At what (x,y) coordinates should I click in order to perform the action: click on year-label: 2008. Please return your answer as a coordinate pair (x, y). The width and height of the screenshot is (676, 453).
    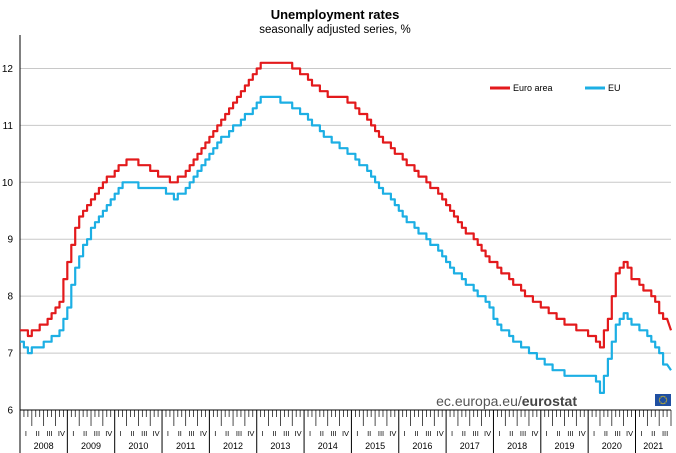
    Looking at the image, I should click on (44, 446).